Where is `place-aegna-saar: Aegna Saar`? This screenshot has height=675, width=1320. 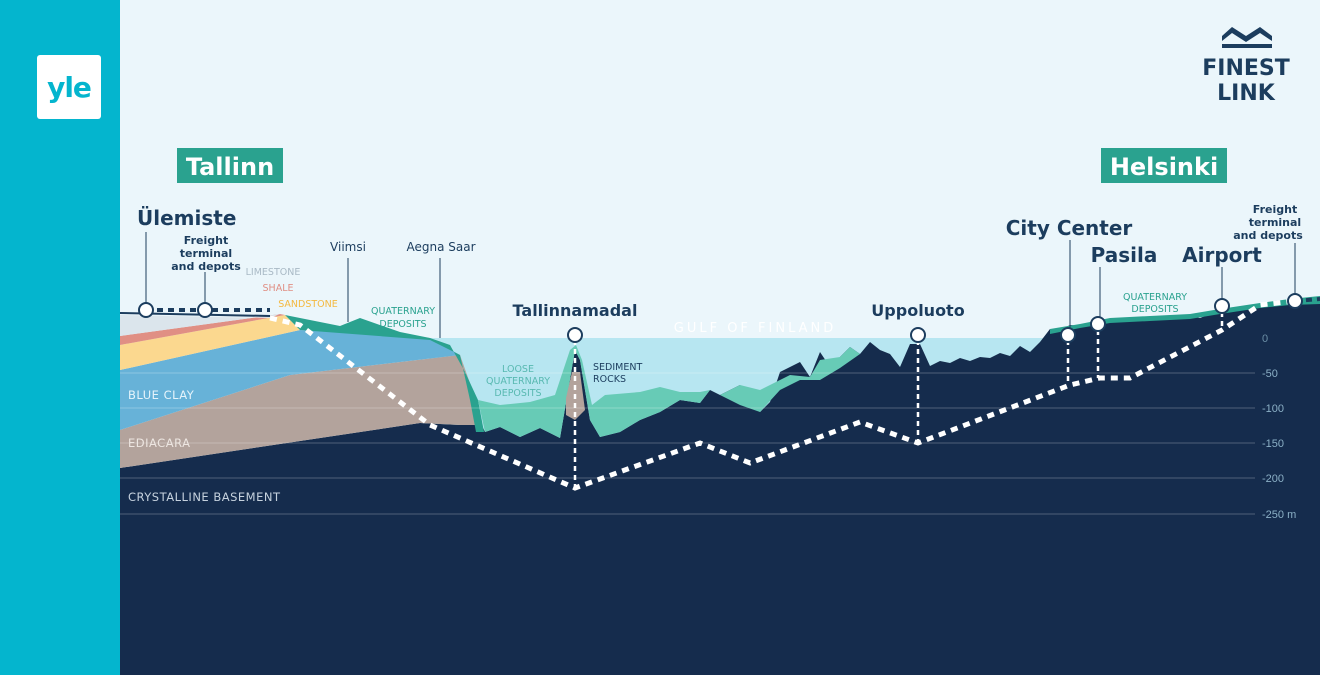
place-aegna-saar: Aegna Saar is located at coordinates (440, 247).